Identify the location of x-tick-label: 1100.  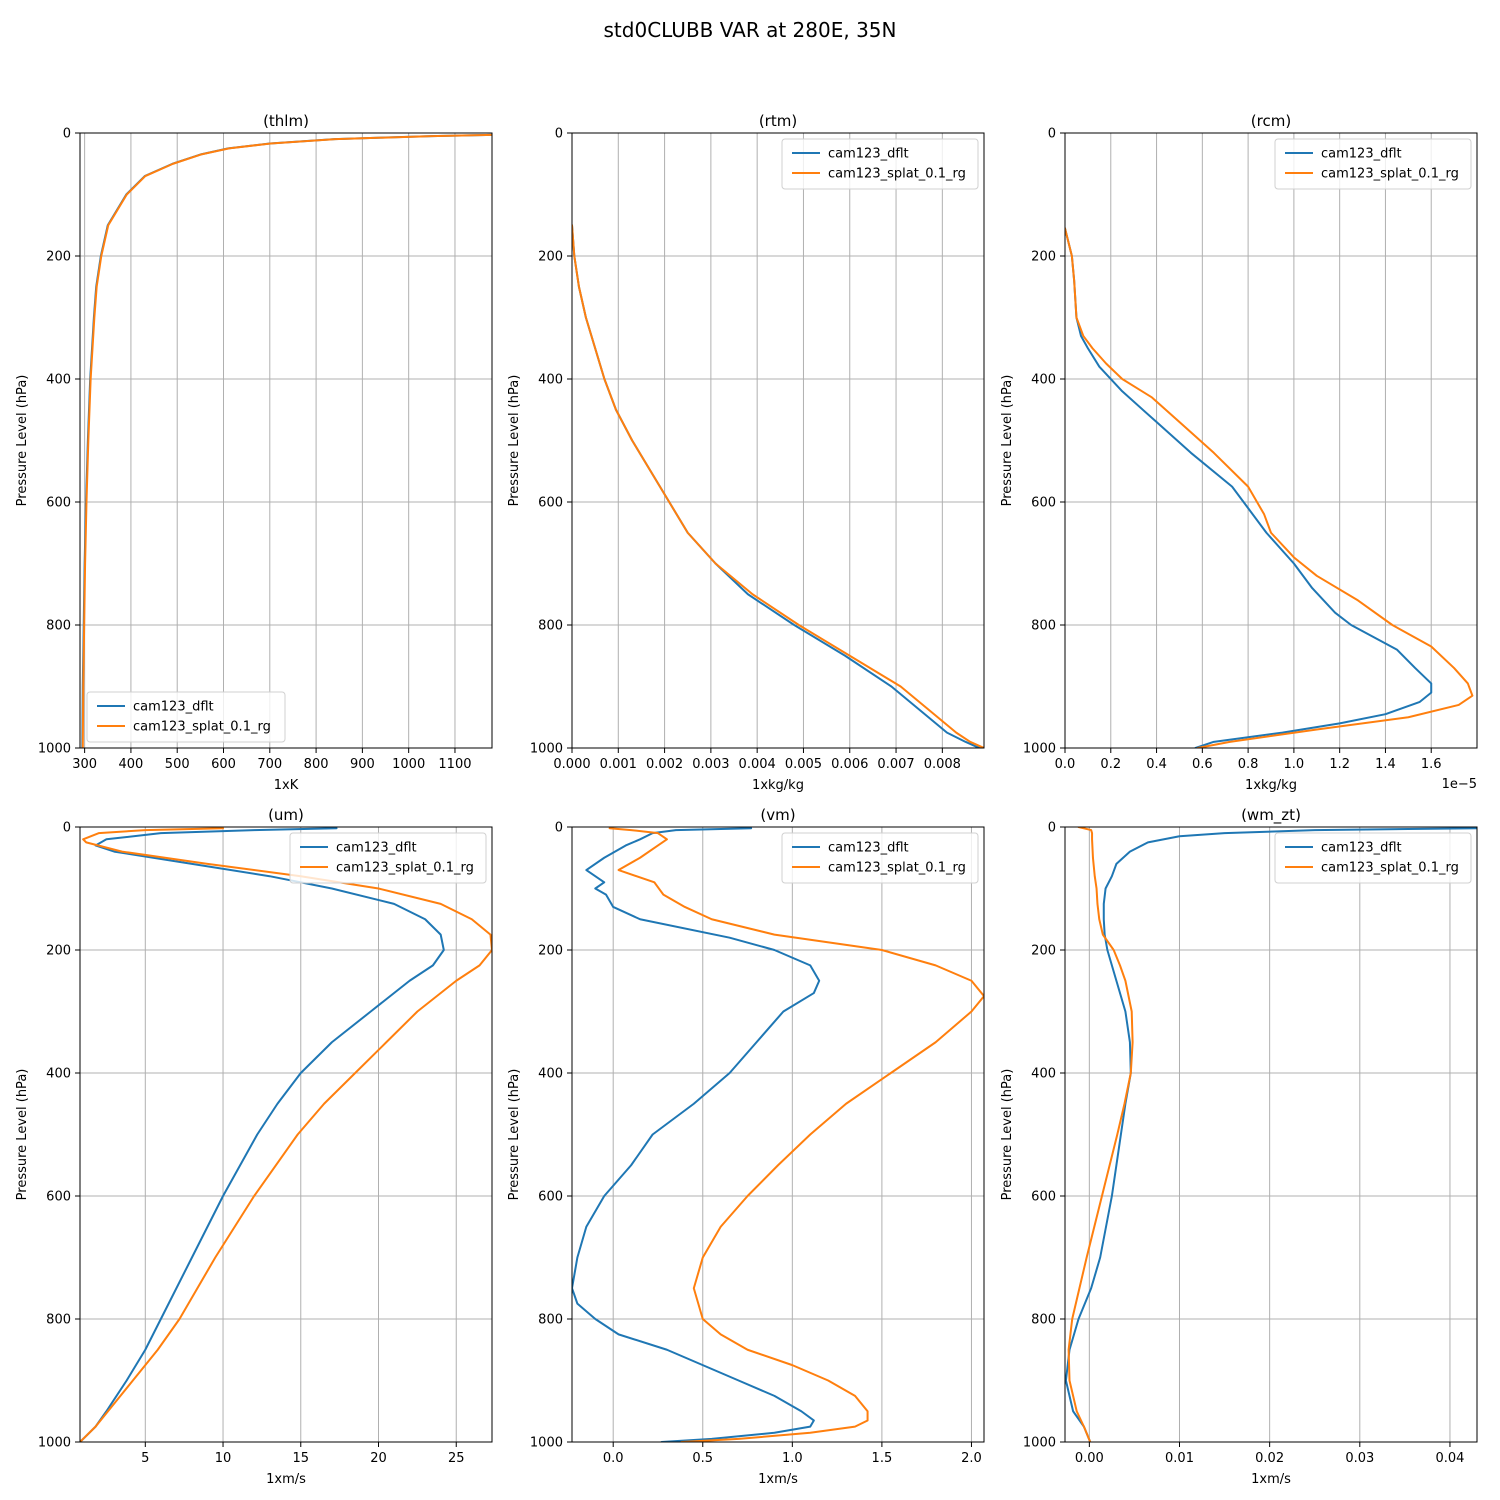
(454, 764).